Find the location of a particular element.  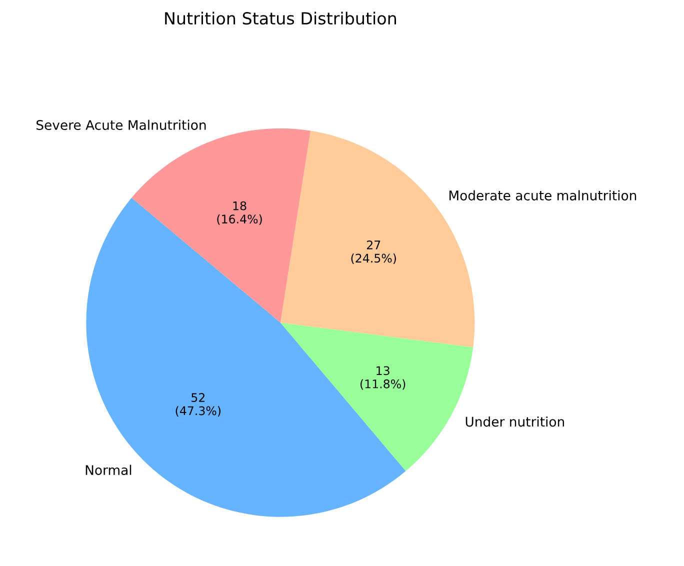

slice-label: Moderate acute malnutrition is located at coordinates (542, 195).